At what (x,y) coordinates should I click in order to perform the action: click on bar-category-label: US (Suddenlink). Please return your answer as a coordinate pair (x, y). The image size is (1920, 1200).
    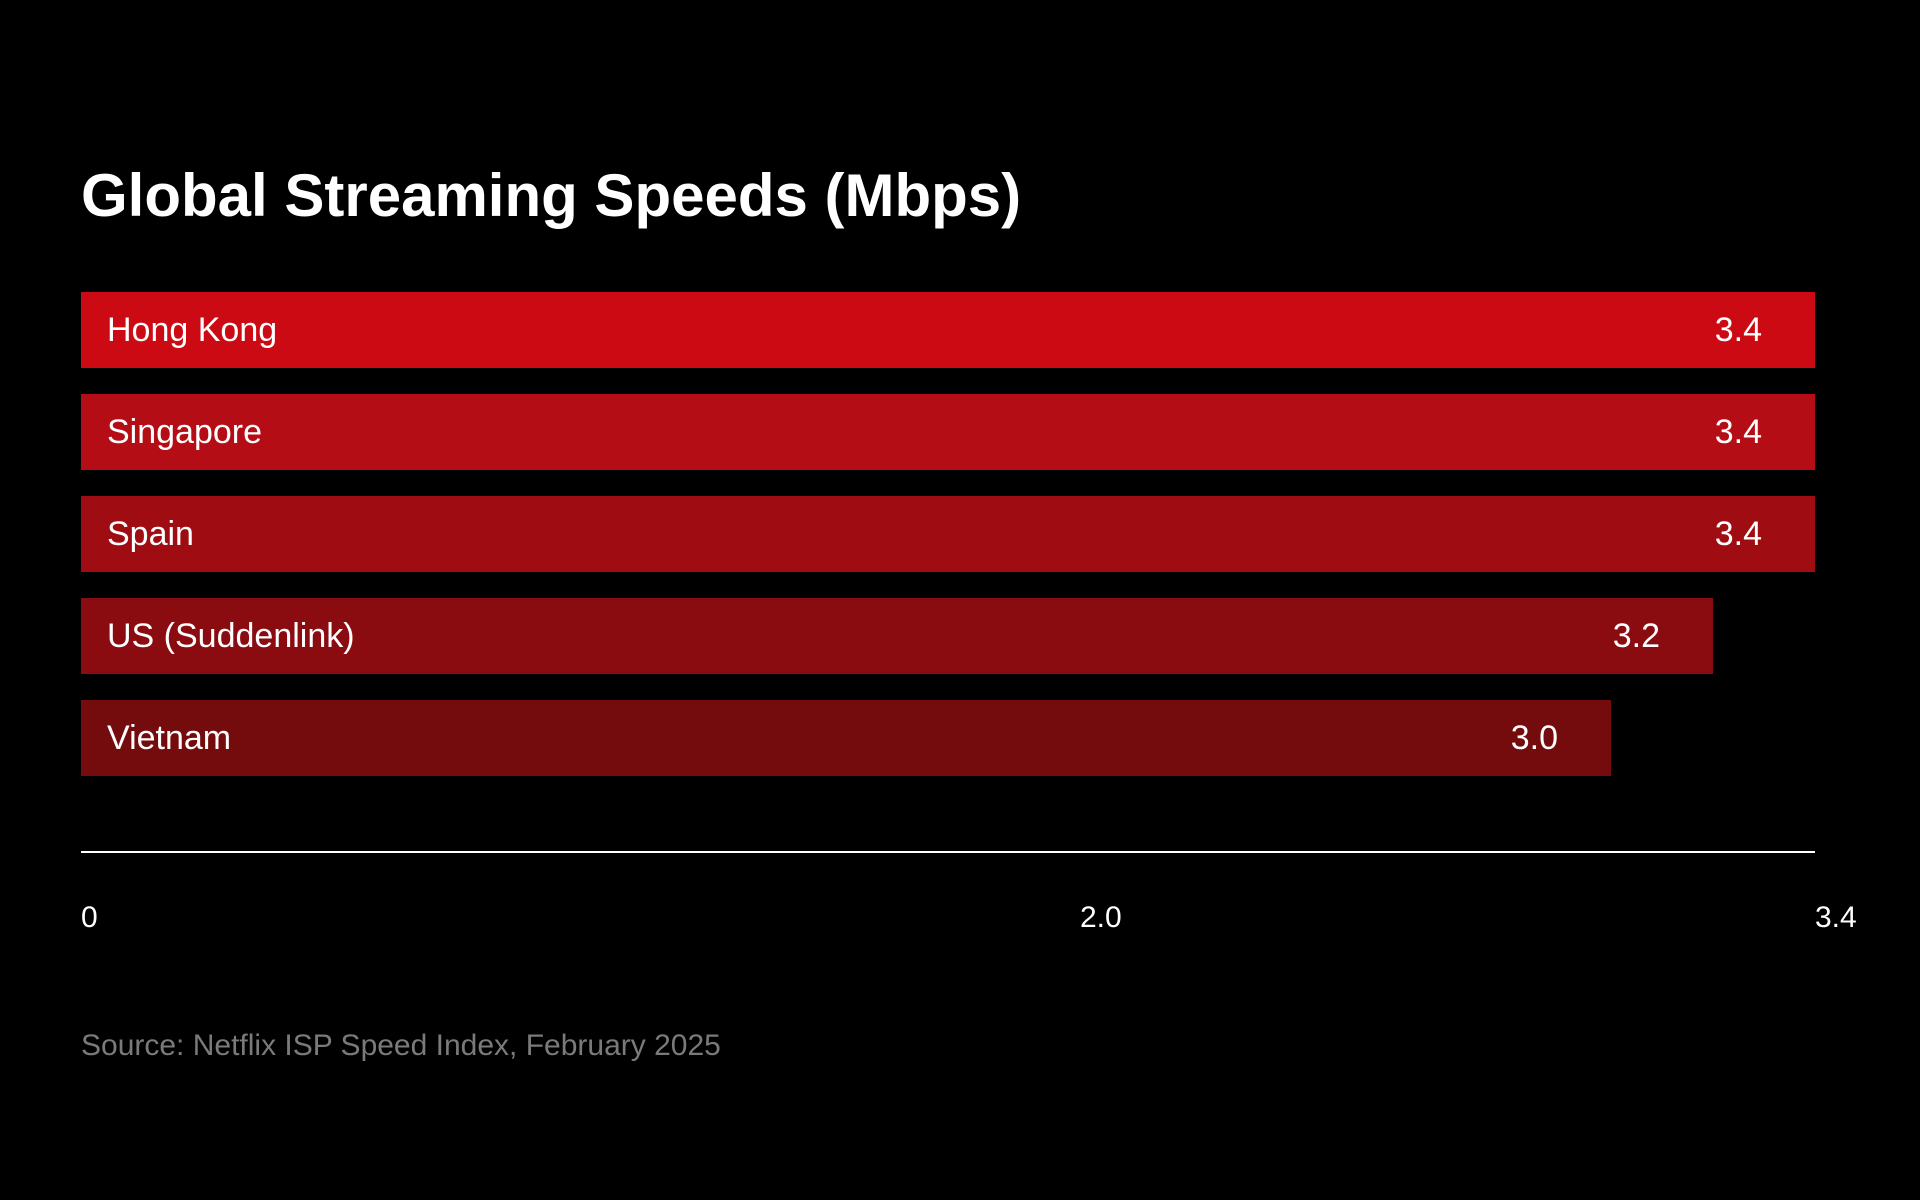
    Looking at the image, I should click on (231, 636).